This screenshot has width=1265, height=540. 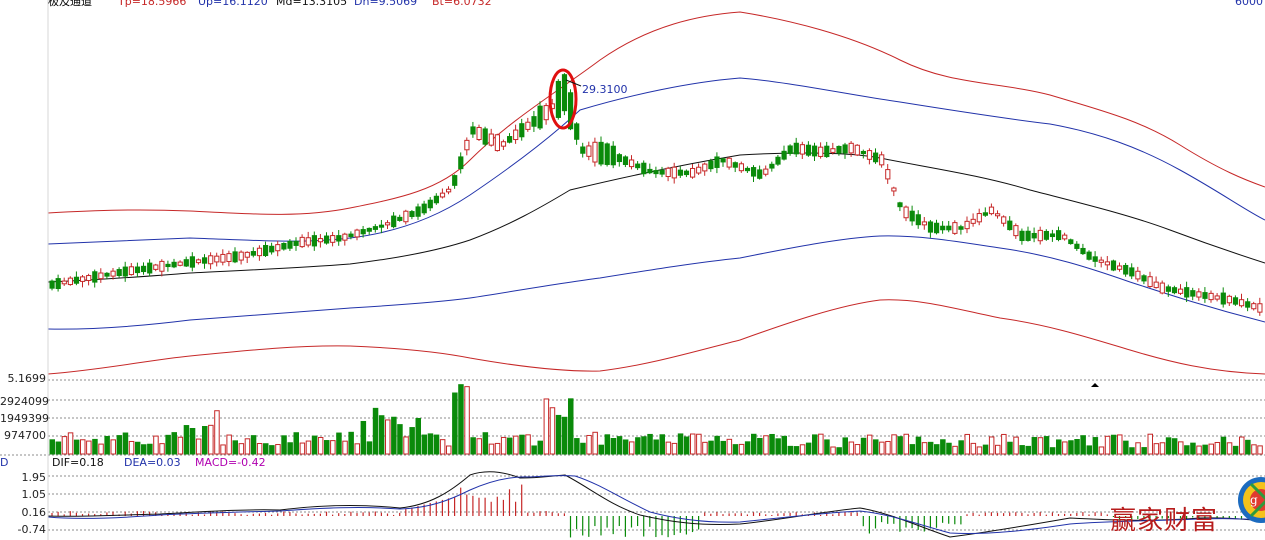 What do you see at coordinates (656, 504) in the screenshot?
I see `dif-line` at bounding box center [656, 504].